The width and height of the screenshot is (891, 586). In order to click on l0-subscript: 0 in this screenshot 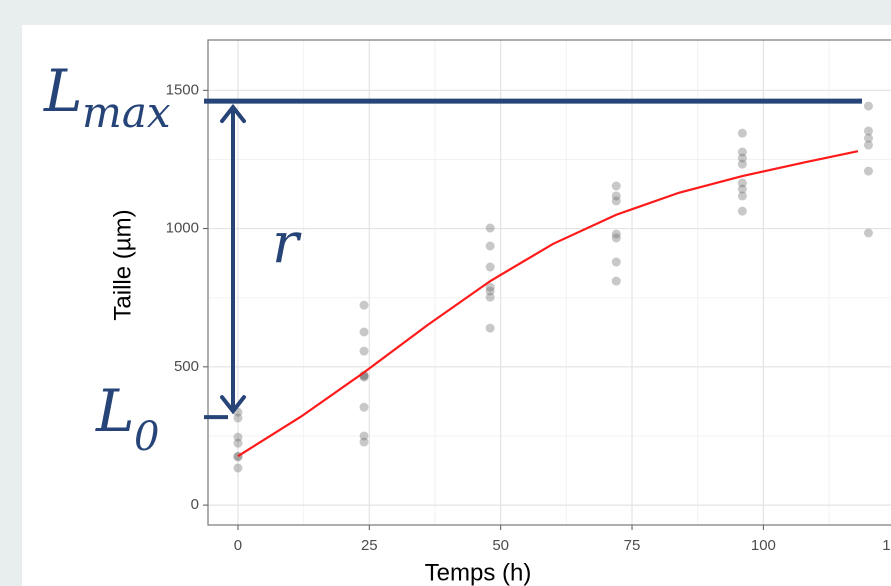, I will do `click(146, 437)`.